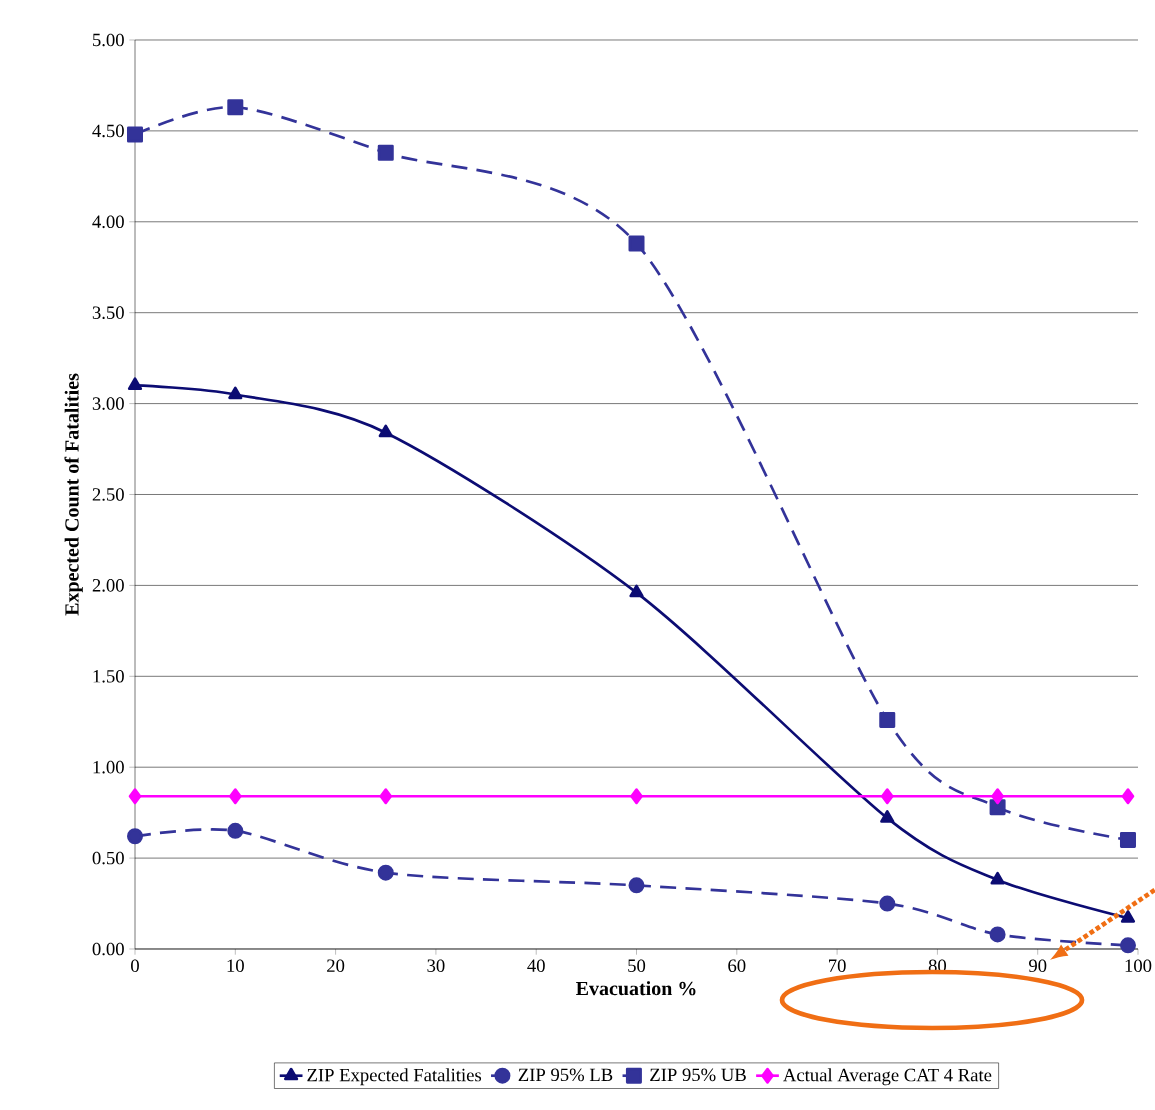 This screenshot has height=1110, width=1155. Describe the element at coordinates (108, 767) in the screenshot. I see `y-tick-label: 1.00` at that location.